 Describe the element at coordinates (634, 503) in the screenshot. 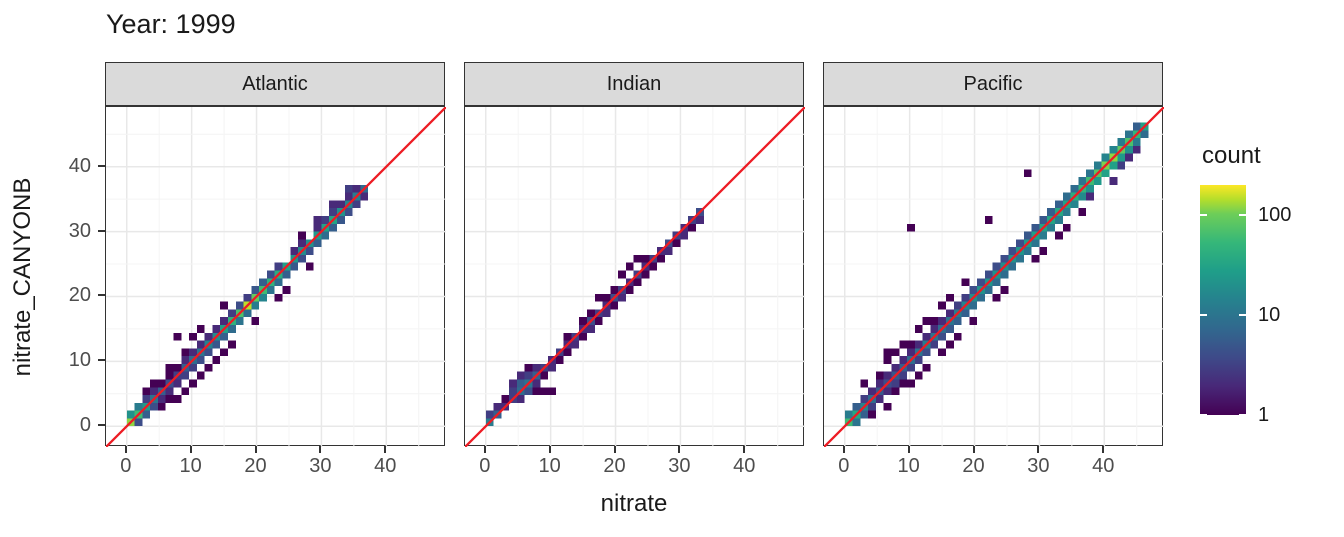

I see `x-axis-title: nitrate` at that location.